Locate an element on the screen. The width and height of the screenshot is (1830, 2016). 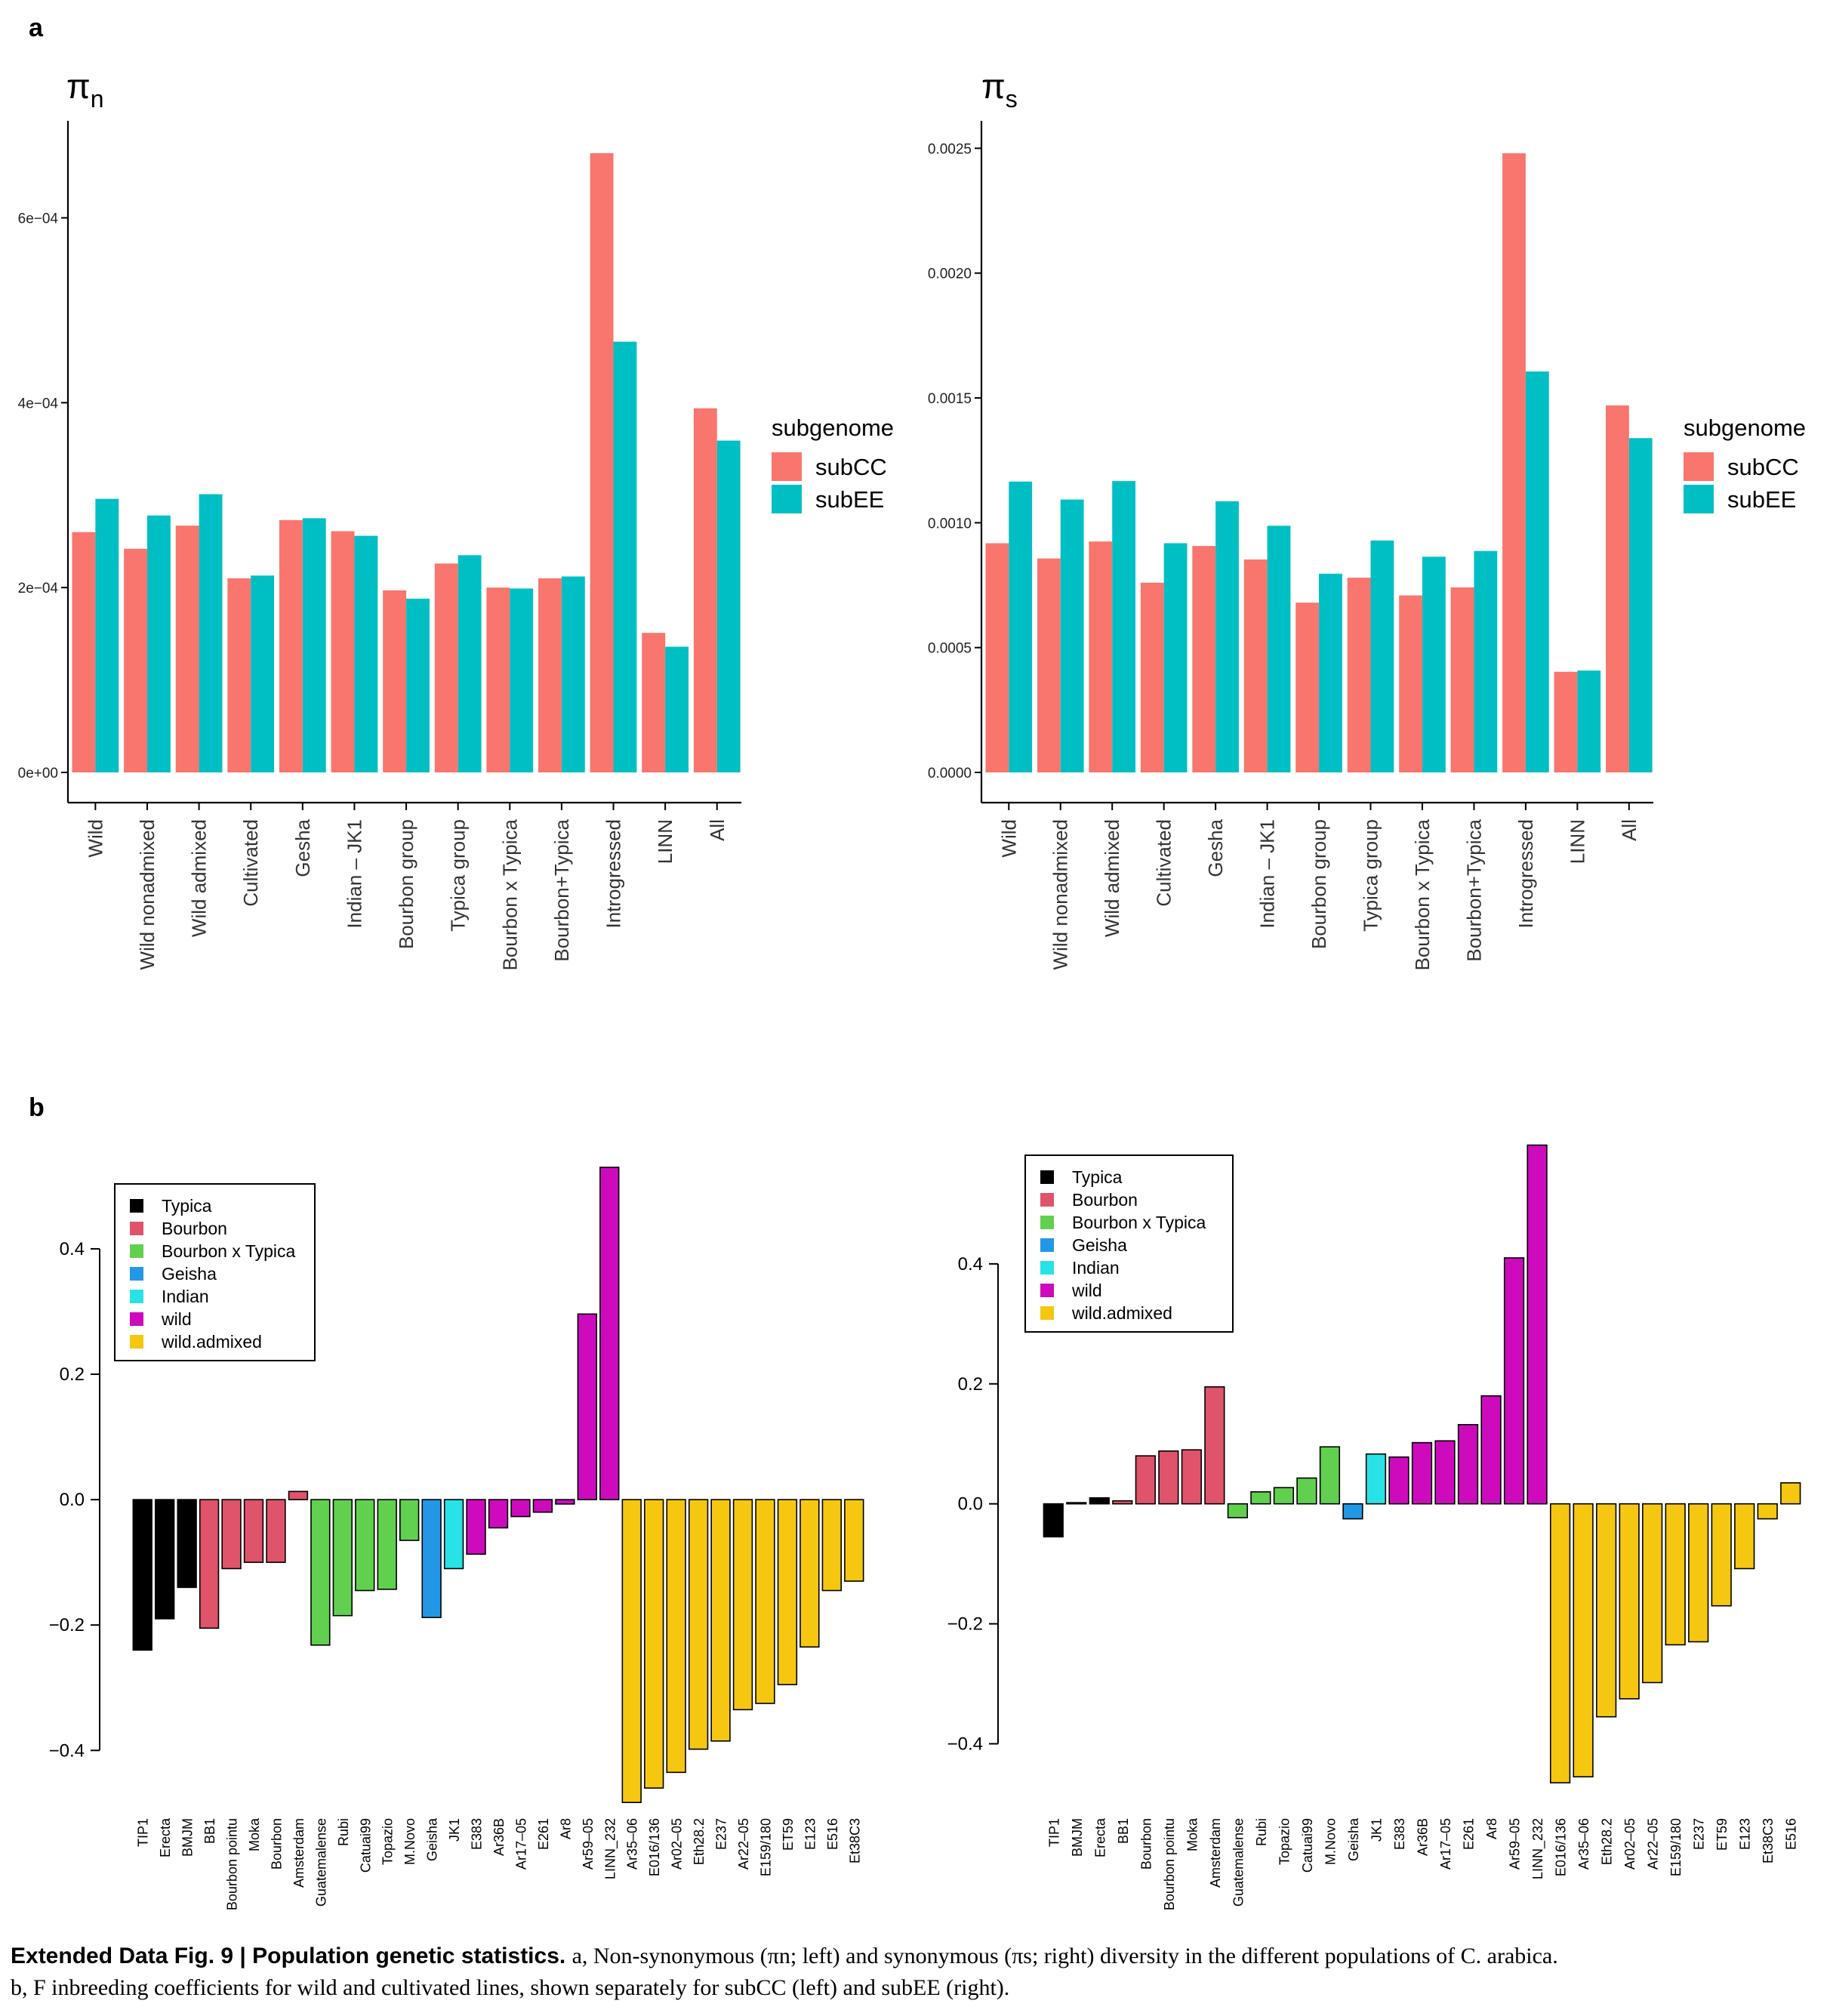
bar-e516 is located at coordinates (1790, 1493).